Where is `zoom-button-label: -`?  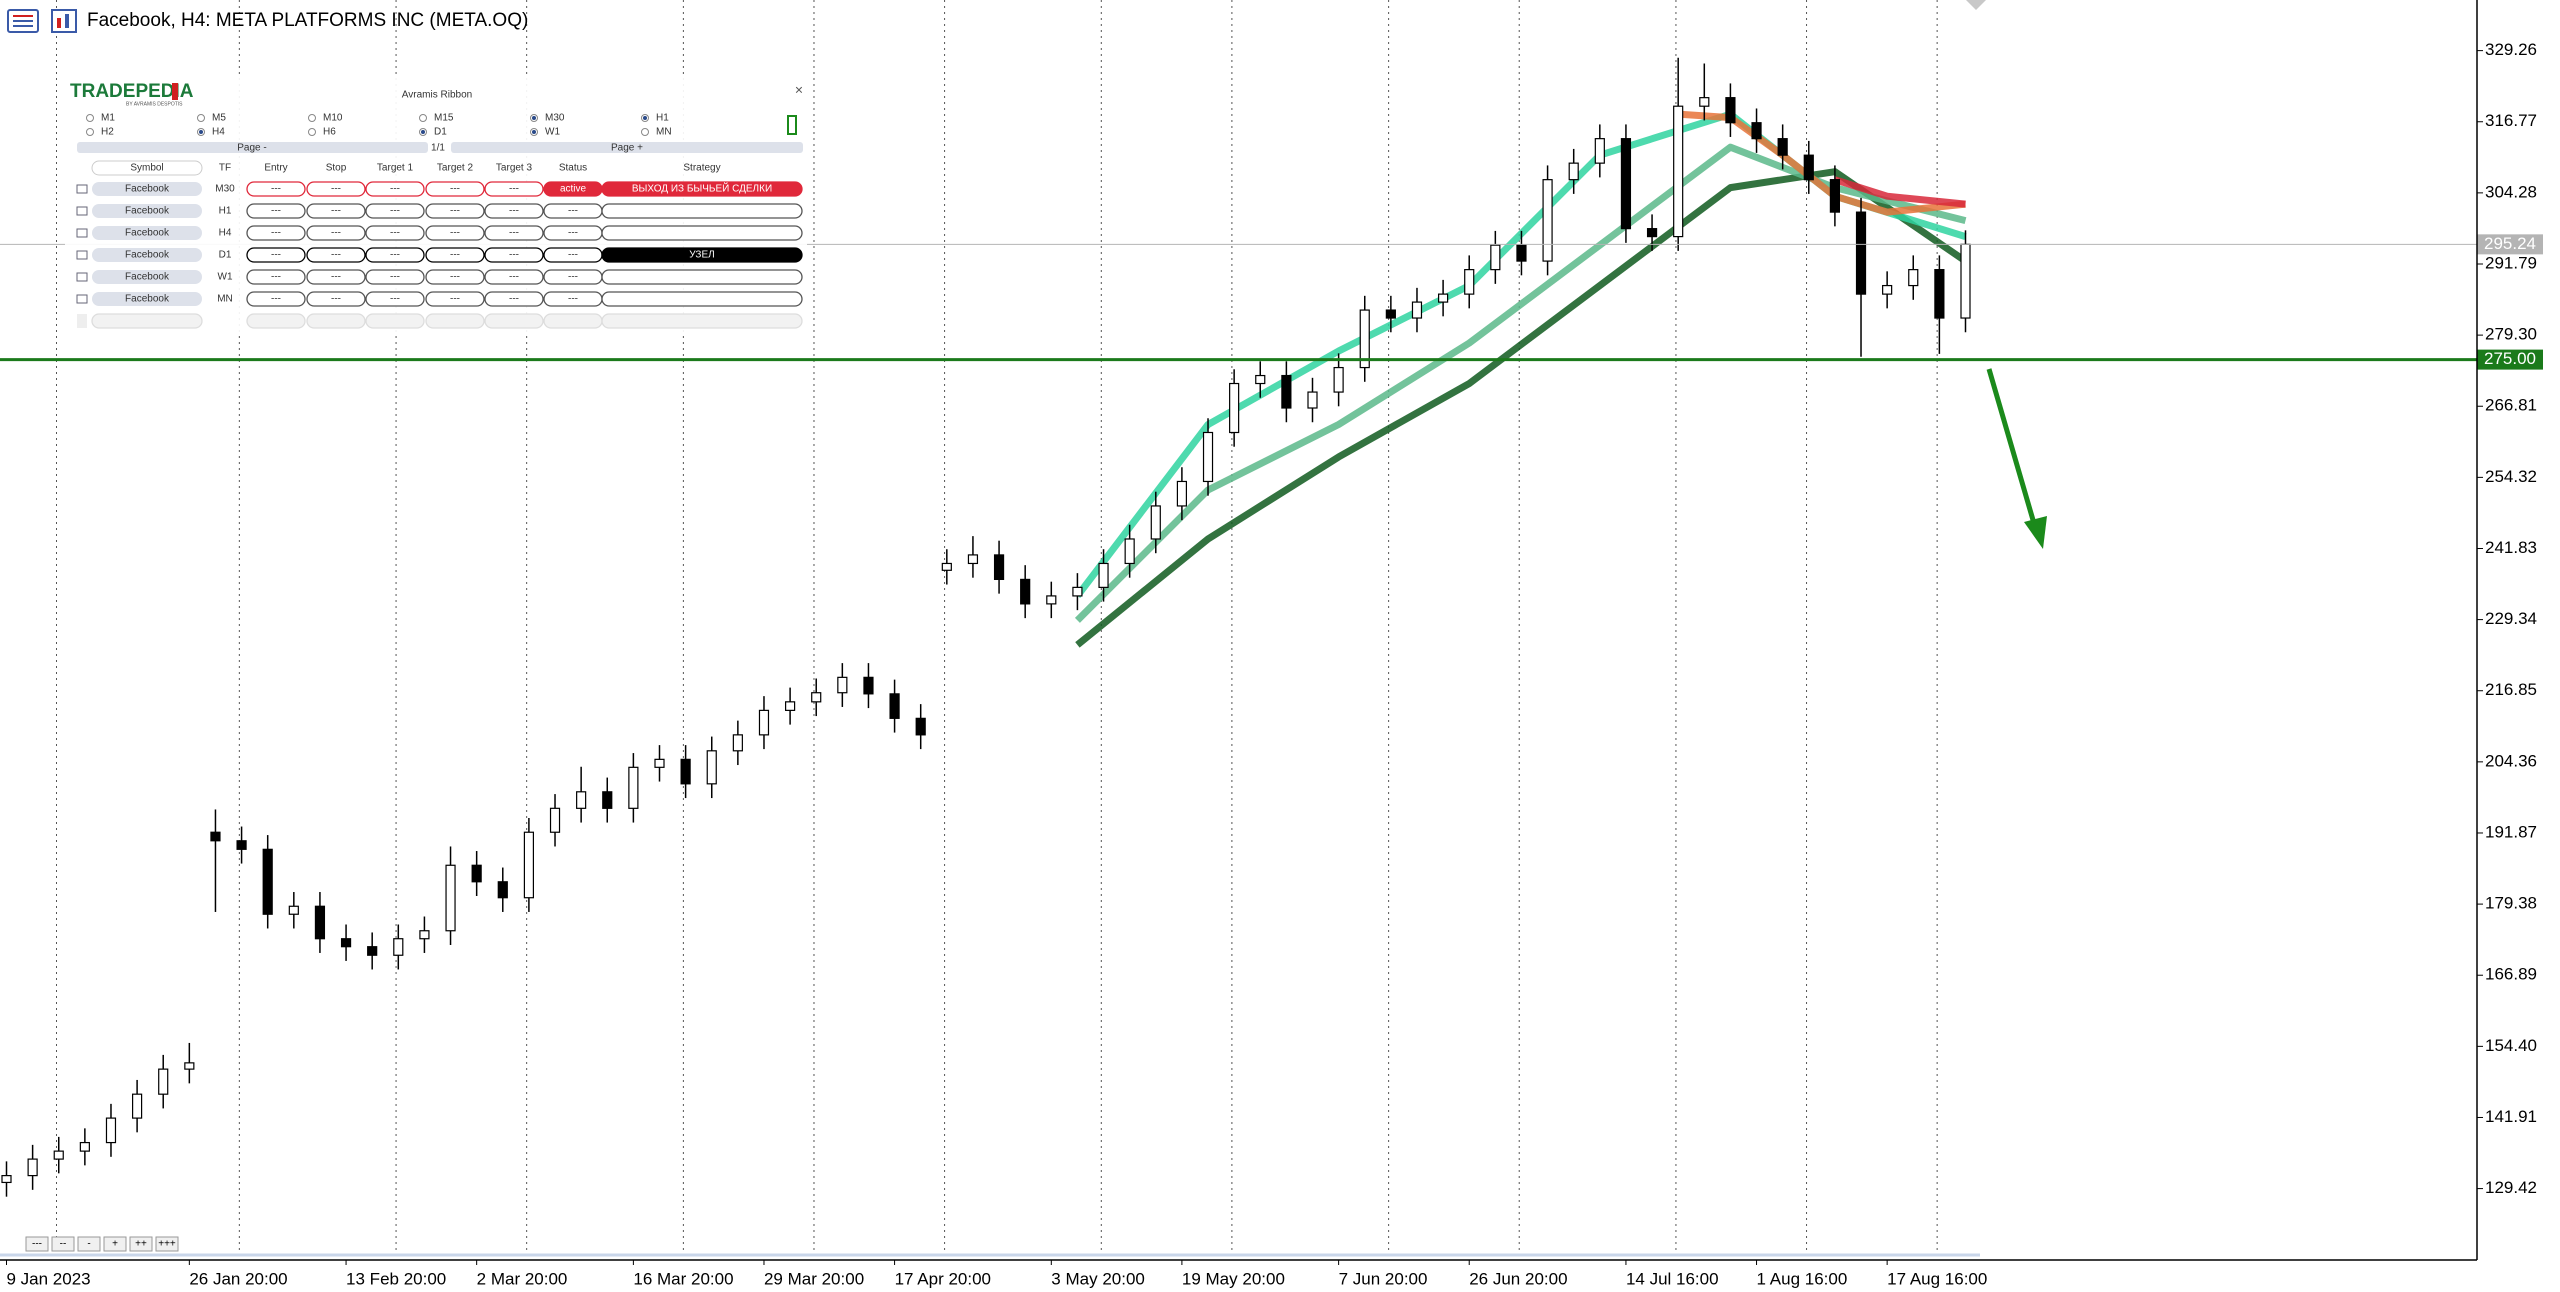 zoom-button-label: - is located at coordinates (88, 1244).